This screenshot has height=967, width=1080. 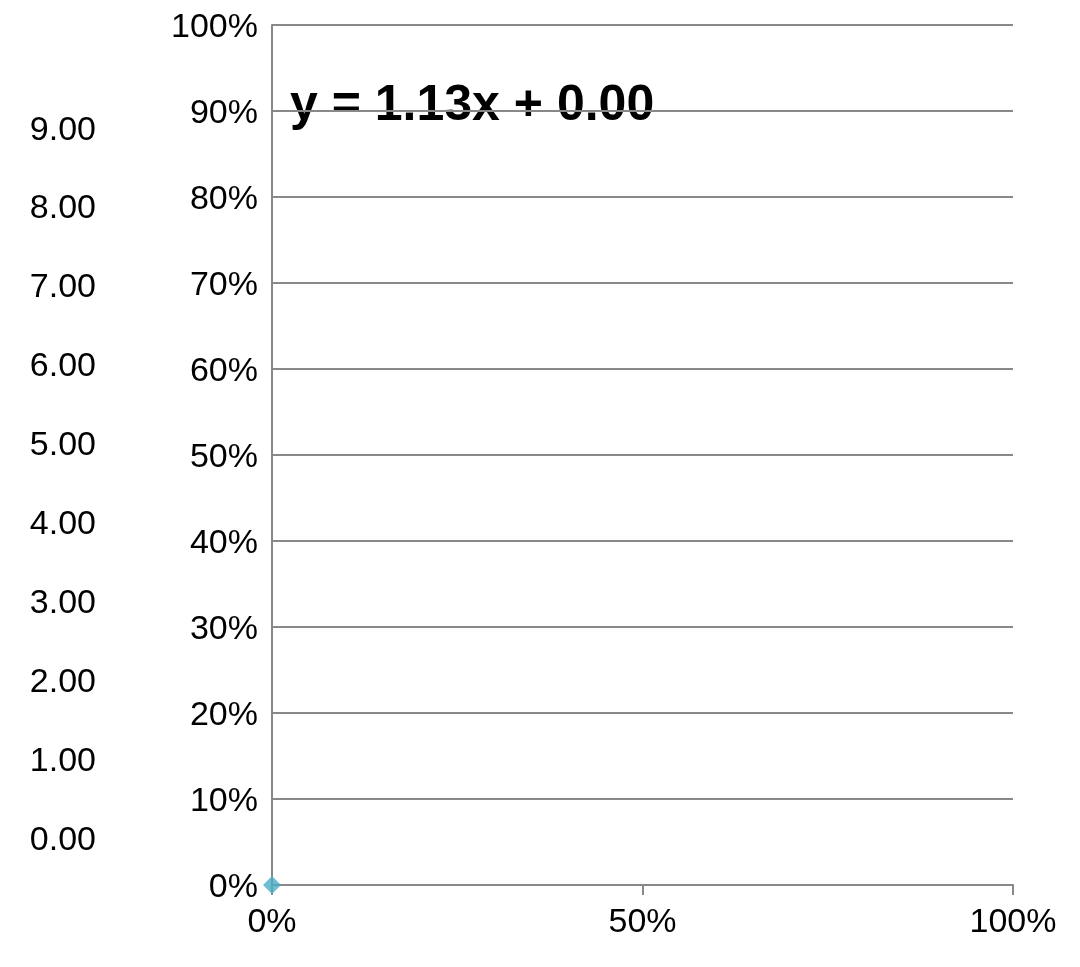 I want to click on y2-tick-label: 3.00, so click(x=62, y=600).